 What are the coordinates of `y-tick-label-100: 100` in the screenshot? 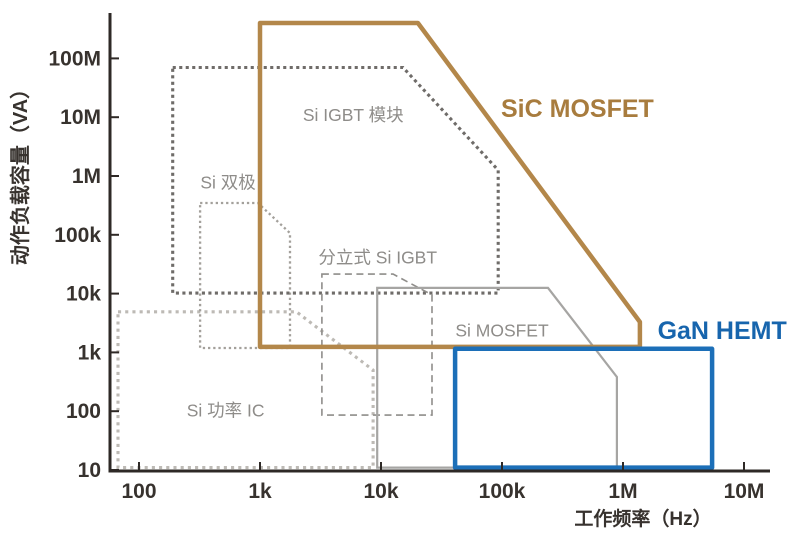 It's located at (83, 411).